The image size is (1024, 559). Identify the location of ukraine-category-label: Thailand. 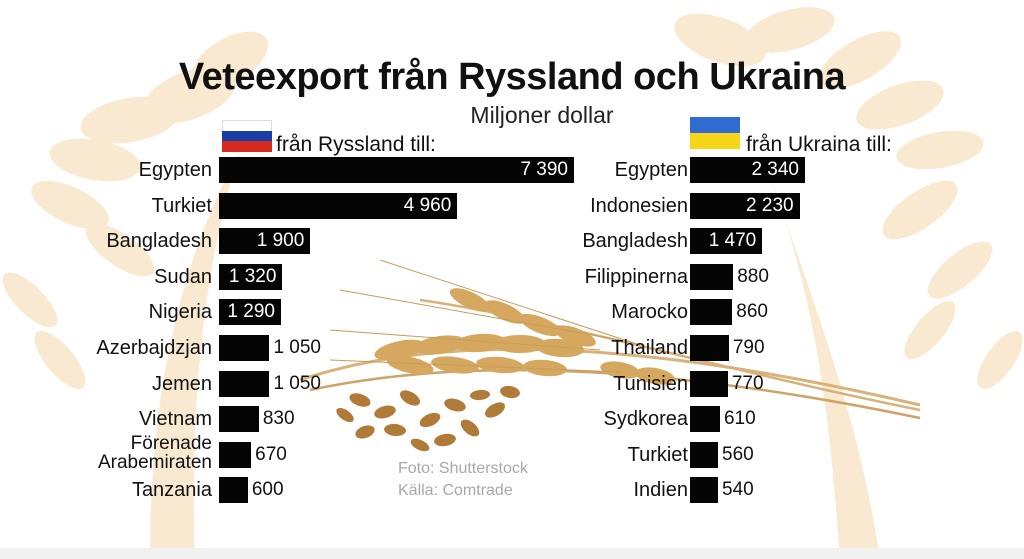
(649, 348).